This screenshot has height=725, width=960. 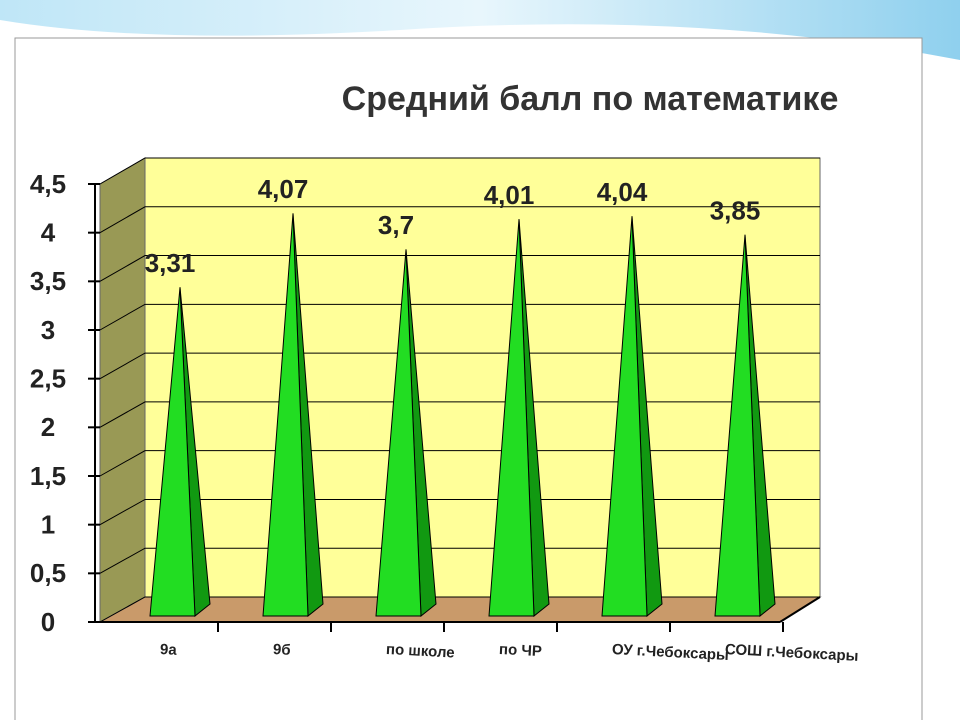 I want to click on y-tick-label: 3,5, so click(x=48, y=281).